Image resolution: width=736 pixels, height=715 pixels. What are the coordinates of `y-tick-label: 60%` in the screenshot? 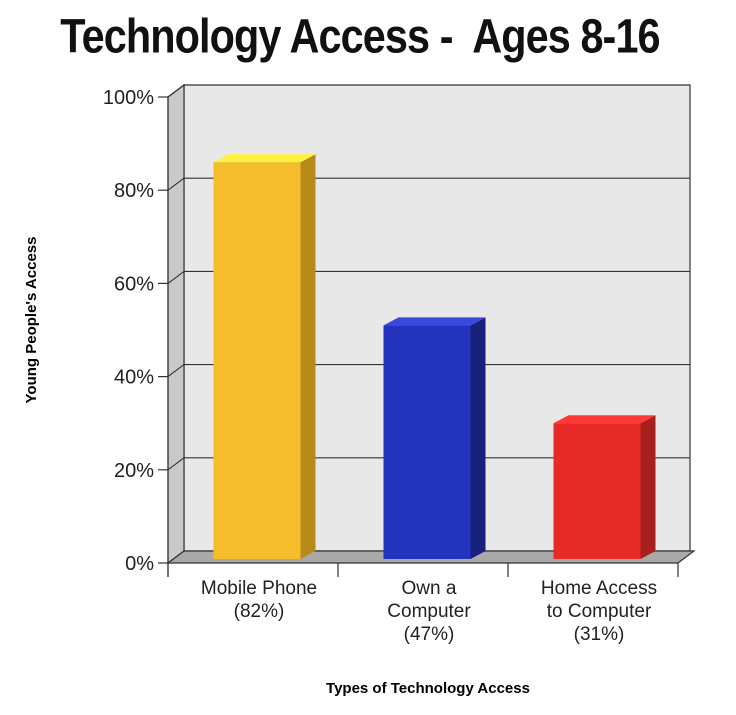 It's located at (134, 284).